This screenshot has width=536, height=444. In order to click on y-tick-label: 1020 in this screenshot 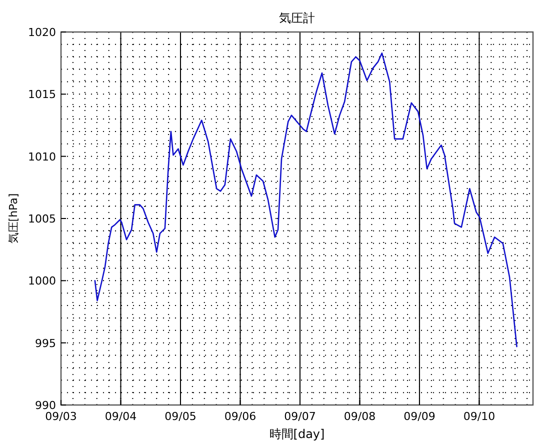, I will do `click(42, 32)`.